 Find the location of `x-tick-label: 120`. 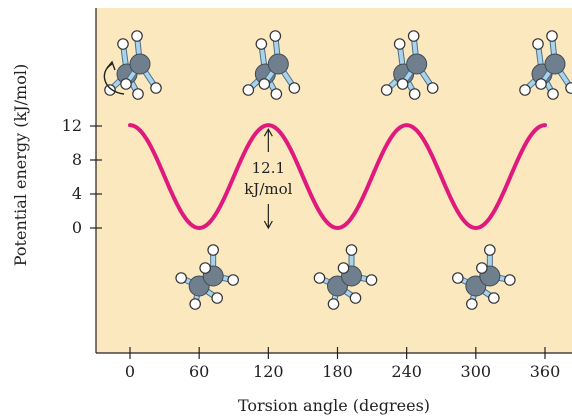

x-tick-label: 120 is located at coordinates (268, 371).